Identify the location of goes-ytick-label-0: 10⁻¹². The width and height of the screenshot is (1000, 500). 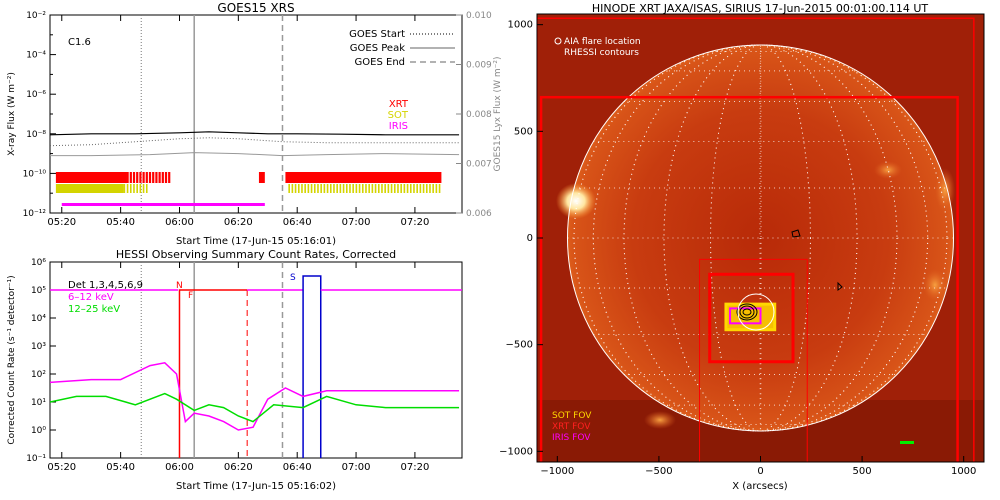
(35, 214).